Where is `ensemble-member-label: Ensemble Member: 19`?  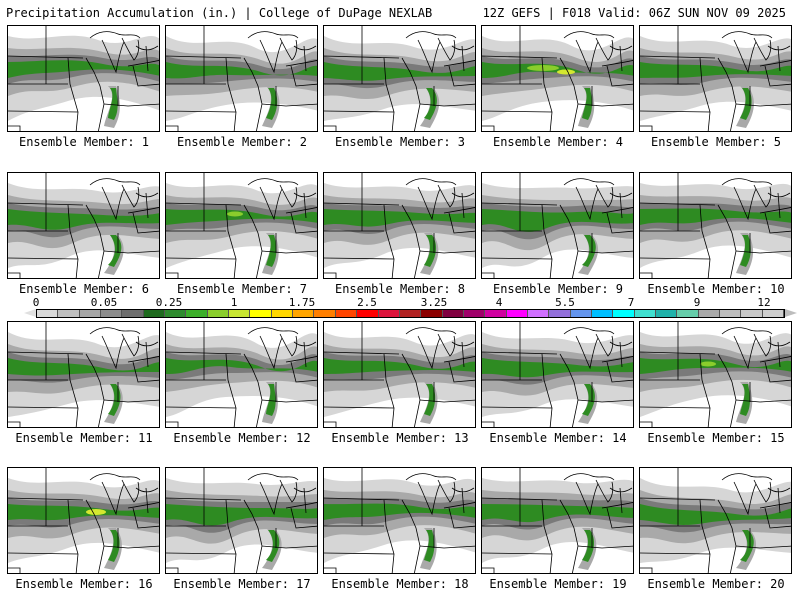
ensemble-member-label: Ensemble Member: 19 is located at coordinates (558, 584).